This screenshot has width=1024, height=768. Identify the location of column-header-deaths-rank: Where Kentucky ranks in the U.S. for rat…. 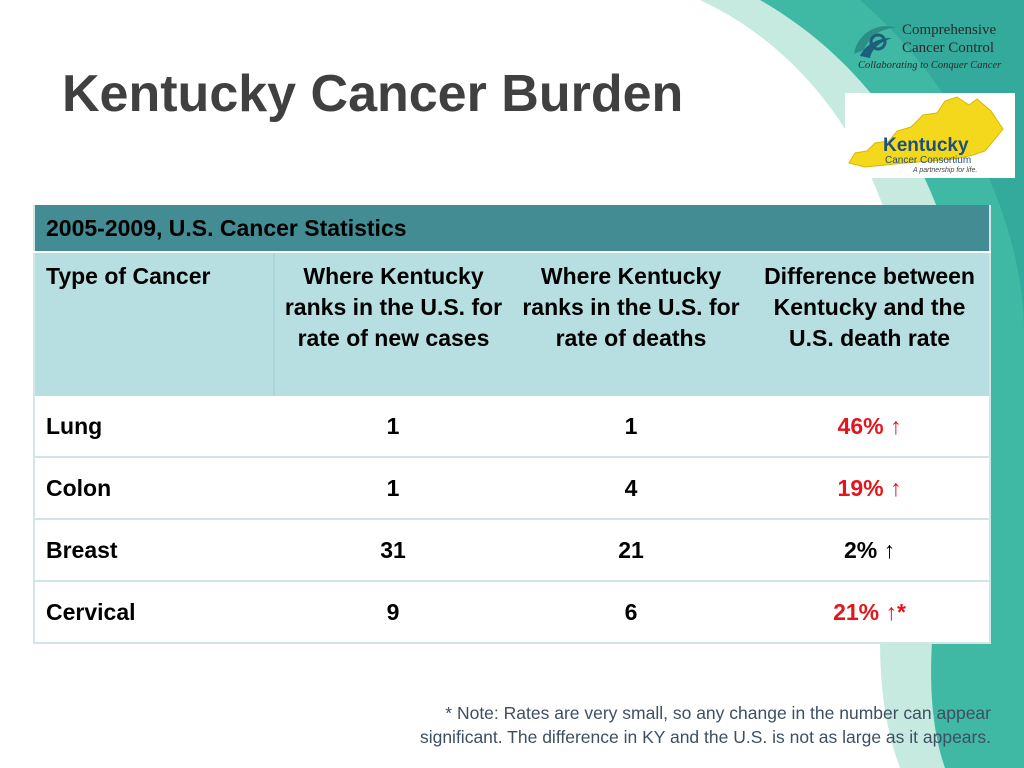
(631, 324).